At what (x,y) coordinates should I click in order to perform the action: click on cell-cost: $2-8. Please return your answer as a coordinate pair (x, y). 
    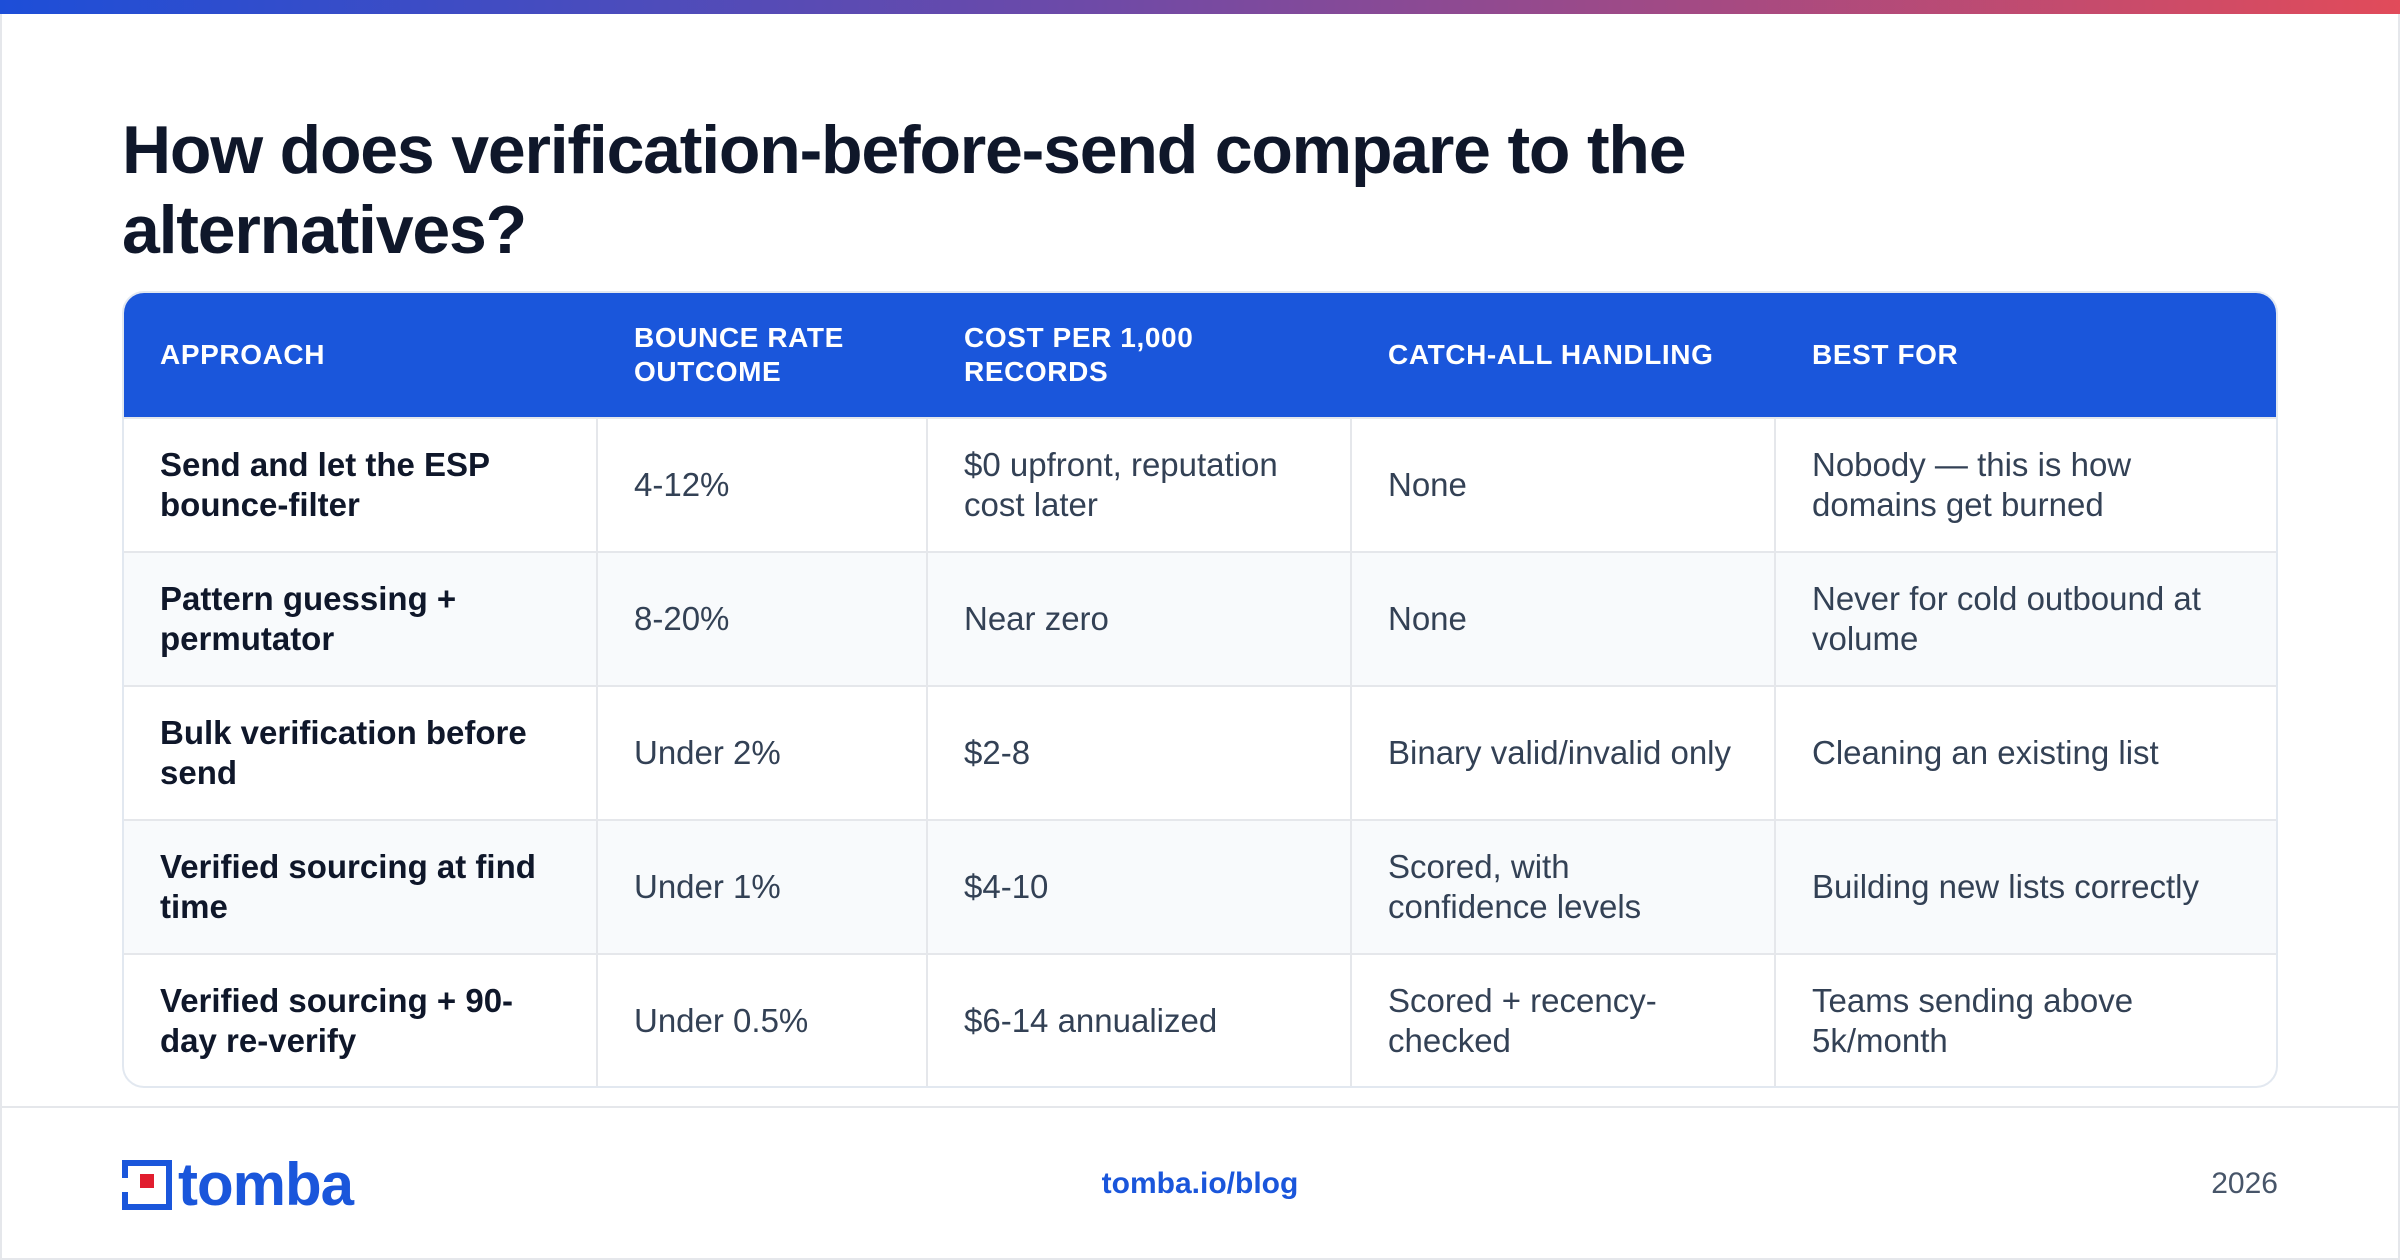
    Looking at the image, I should click on (1140, 753).